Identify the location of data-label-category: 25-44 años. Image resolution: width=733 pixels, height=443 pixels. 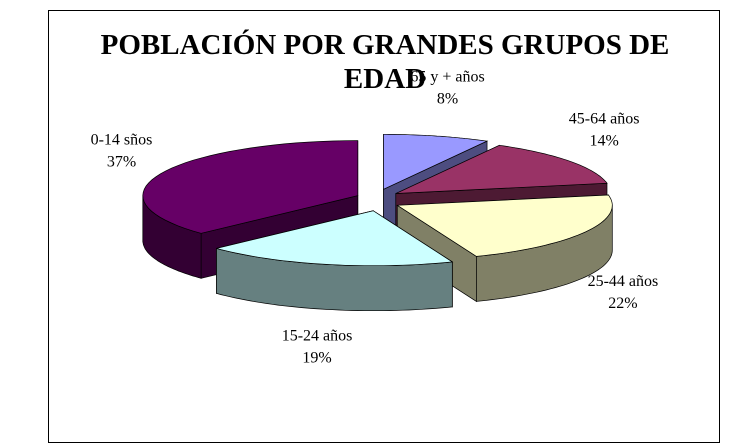
(623, 281).